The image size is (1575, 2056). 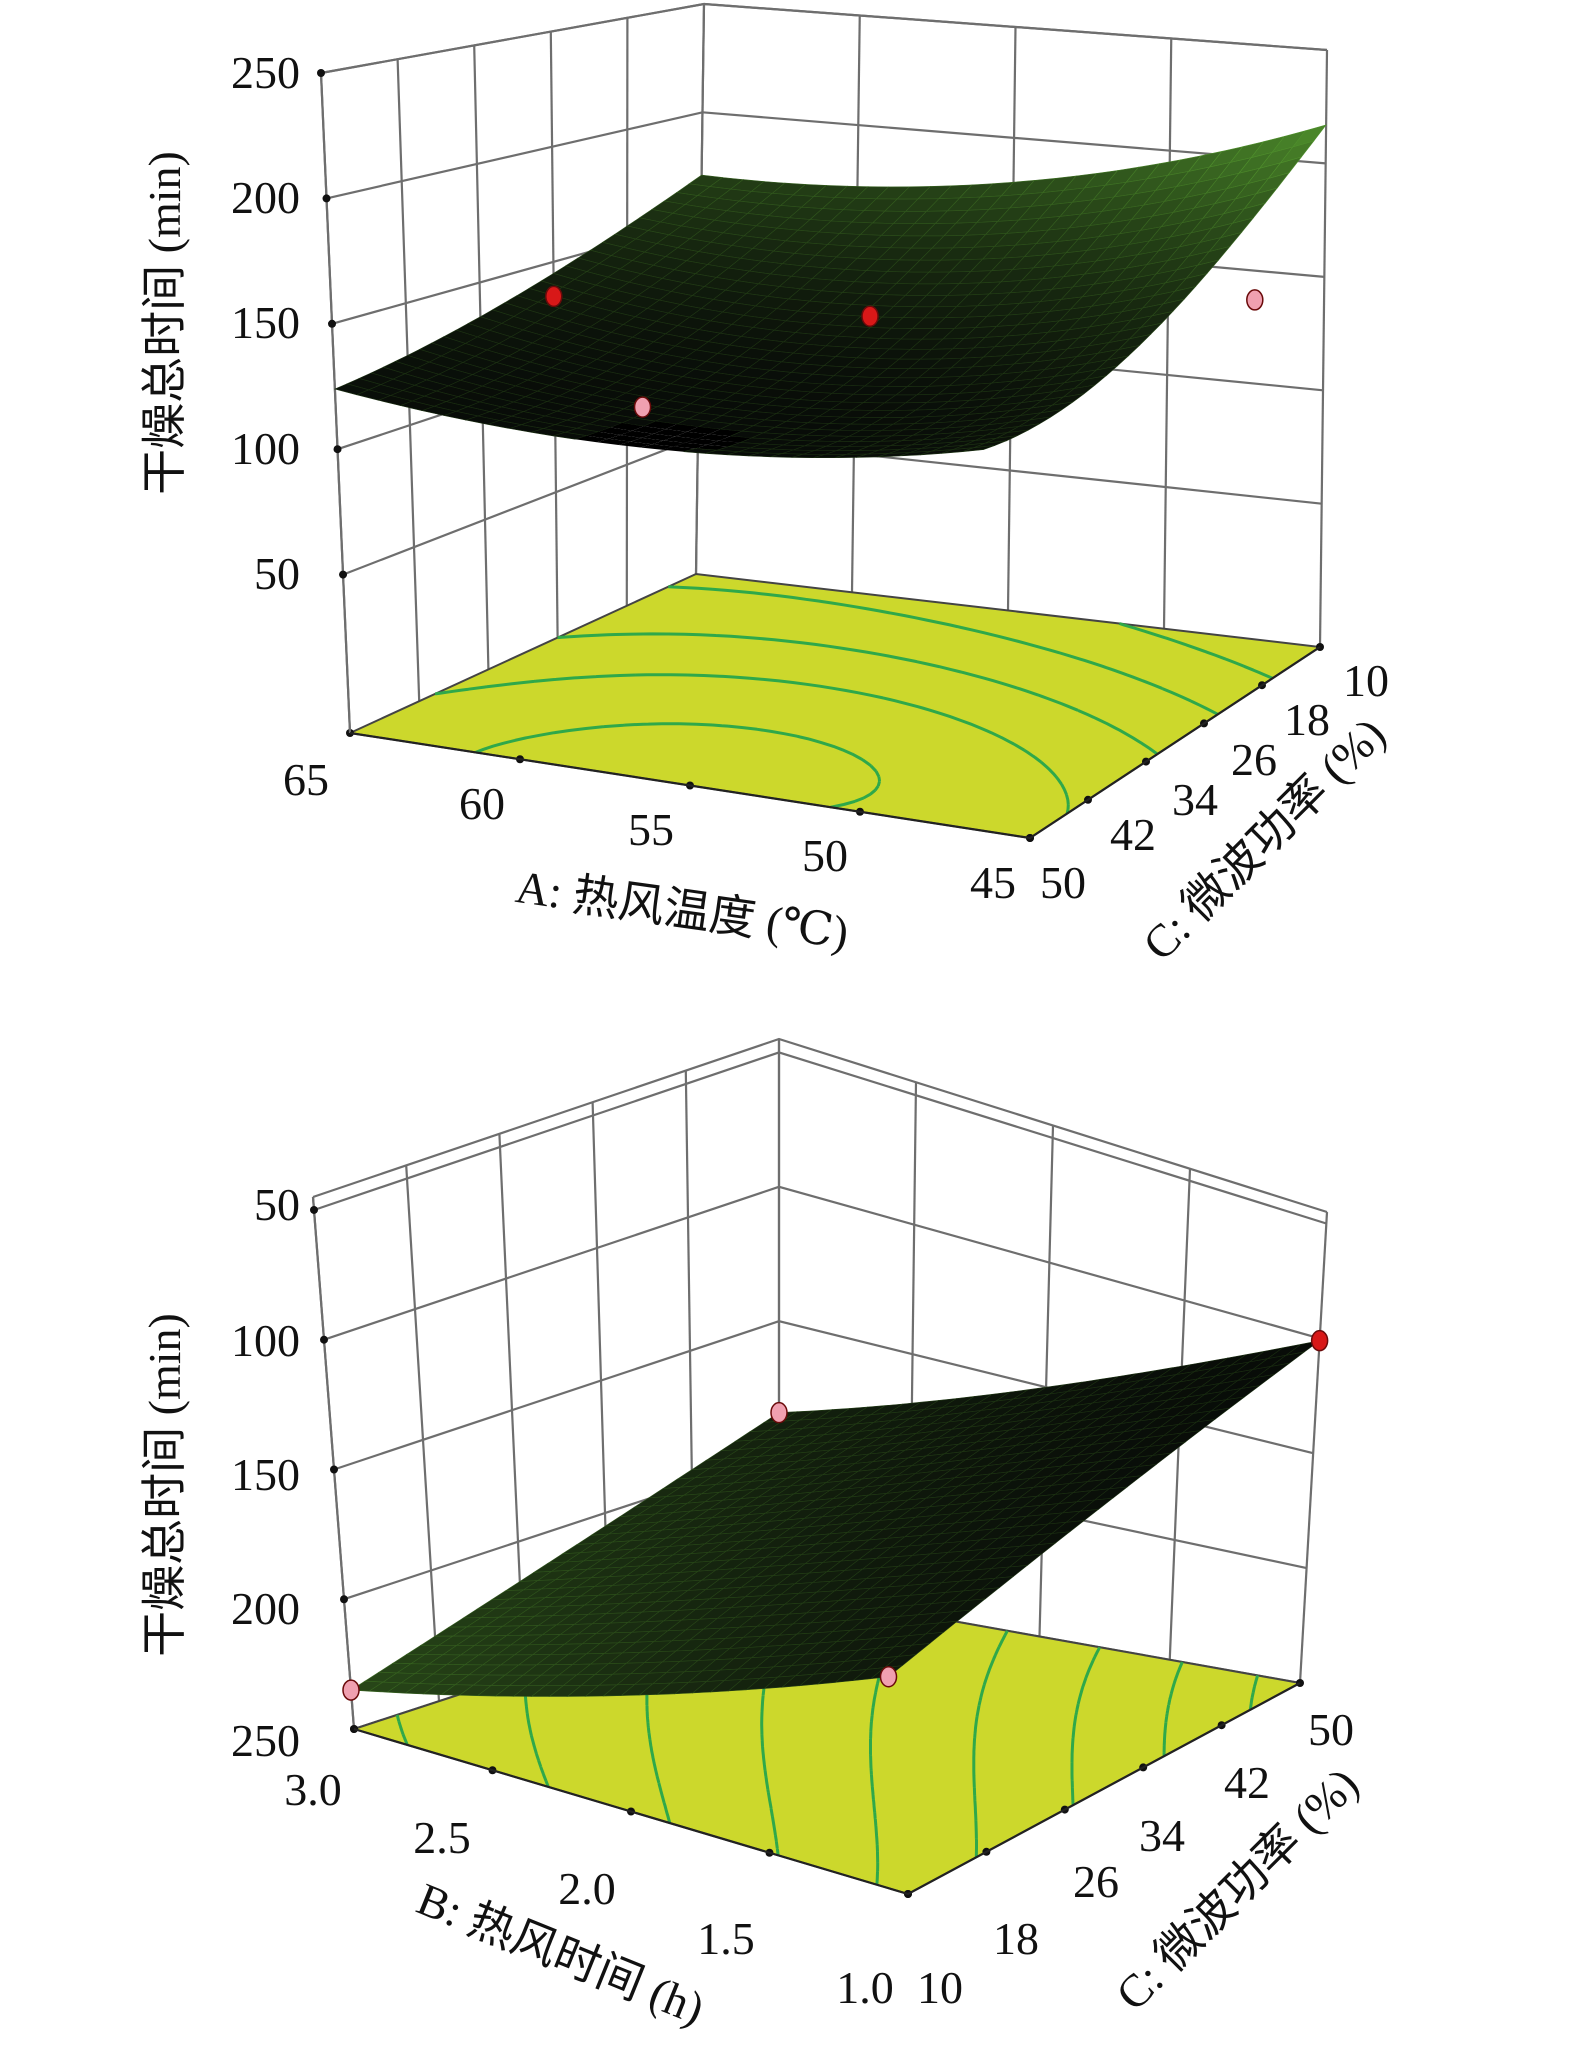 I want to click on x-axis-title: A: 热风温度 (℃), so click(x=682, y=909).